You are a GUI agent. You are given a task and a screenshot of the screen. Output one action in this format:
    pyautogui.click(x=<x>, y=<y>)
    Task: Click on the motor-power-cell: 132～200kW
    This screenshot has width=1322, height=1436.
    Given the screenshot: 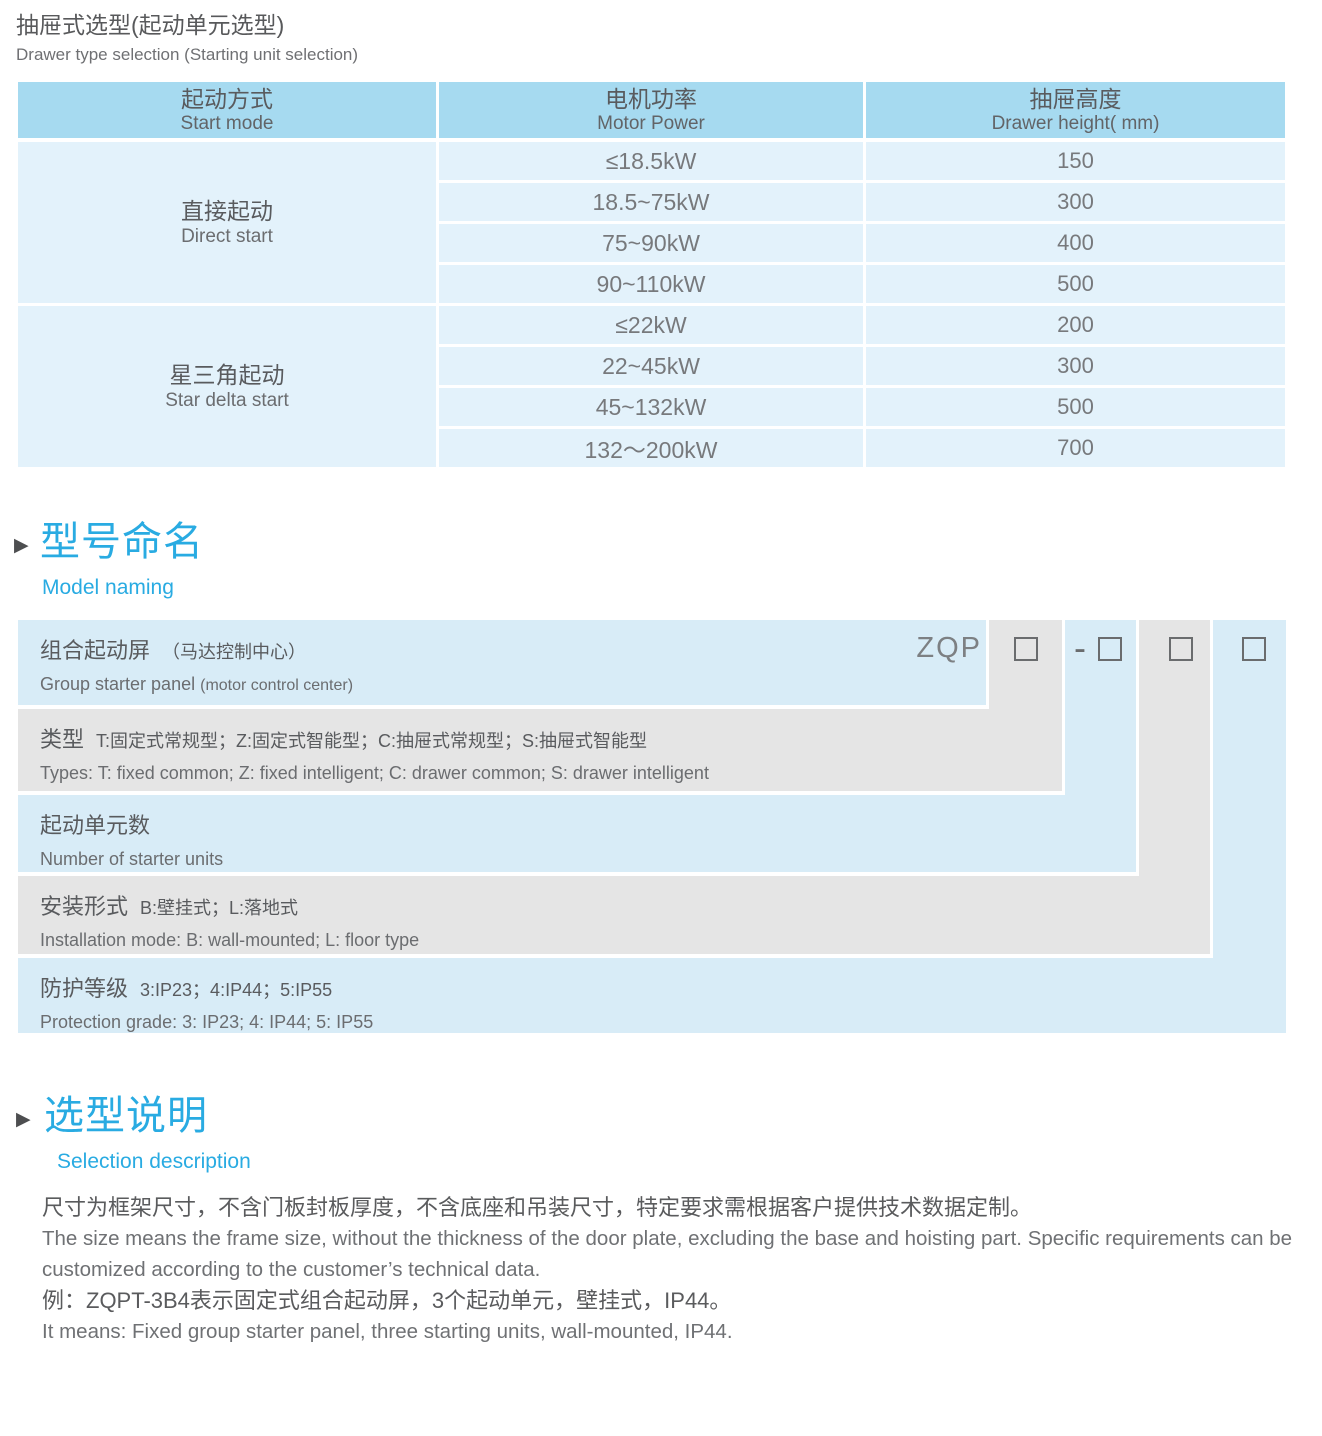 What is the action you would take?
    pyautogui.click(x=651, y=448)
    